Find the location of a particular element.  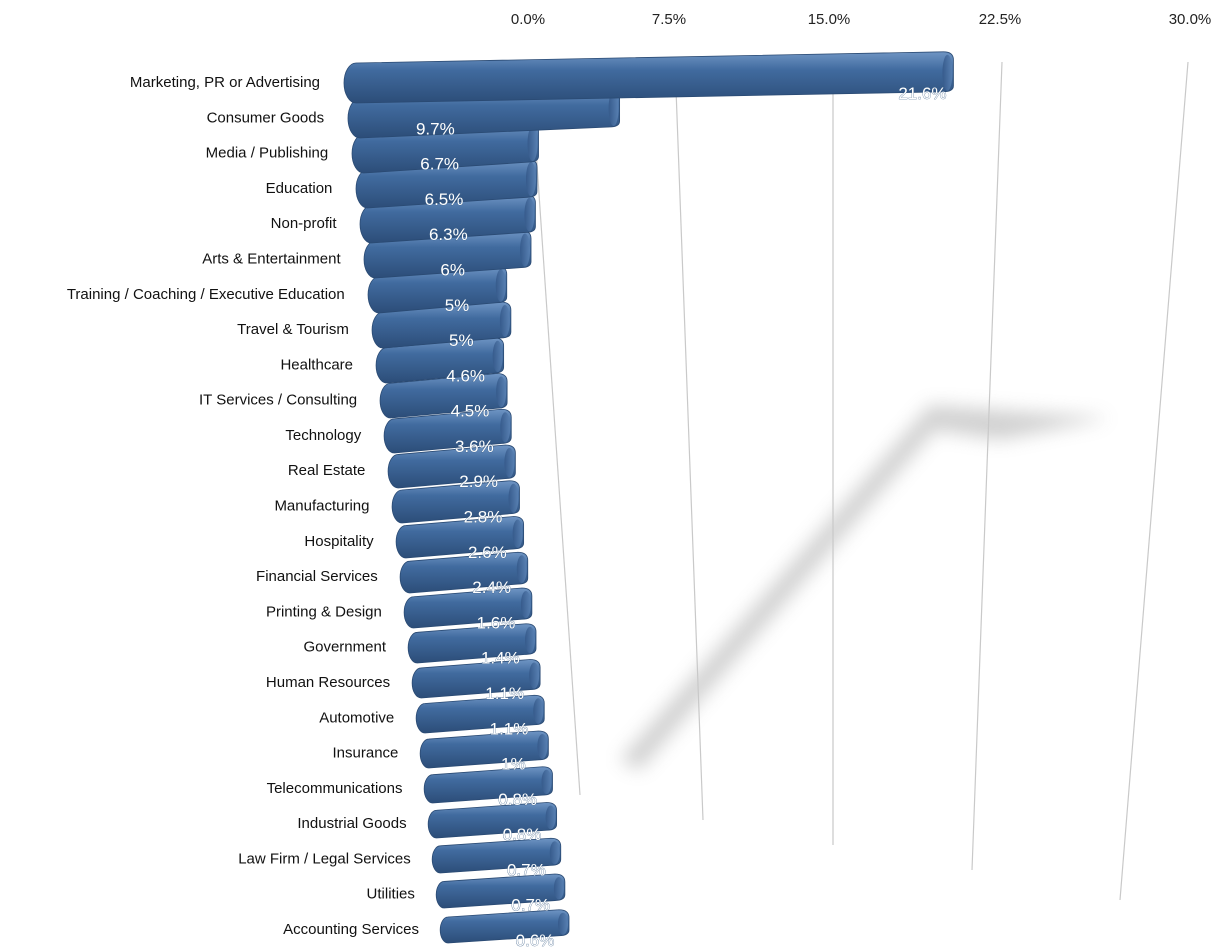

category-label: Automotive is located at coordinates (356, 717).